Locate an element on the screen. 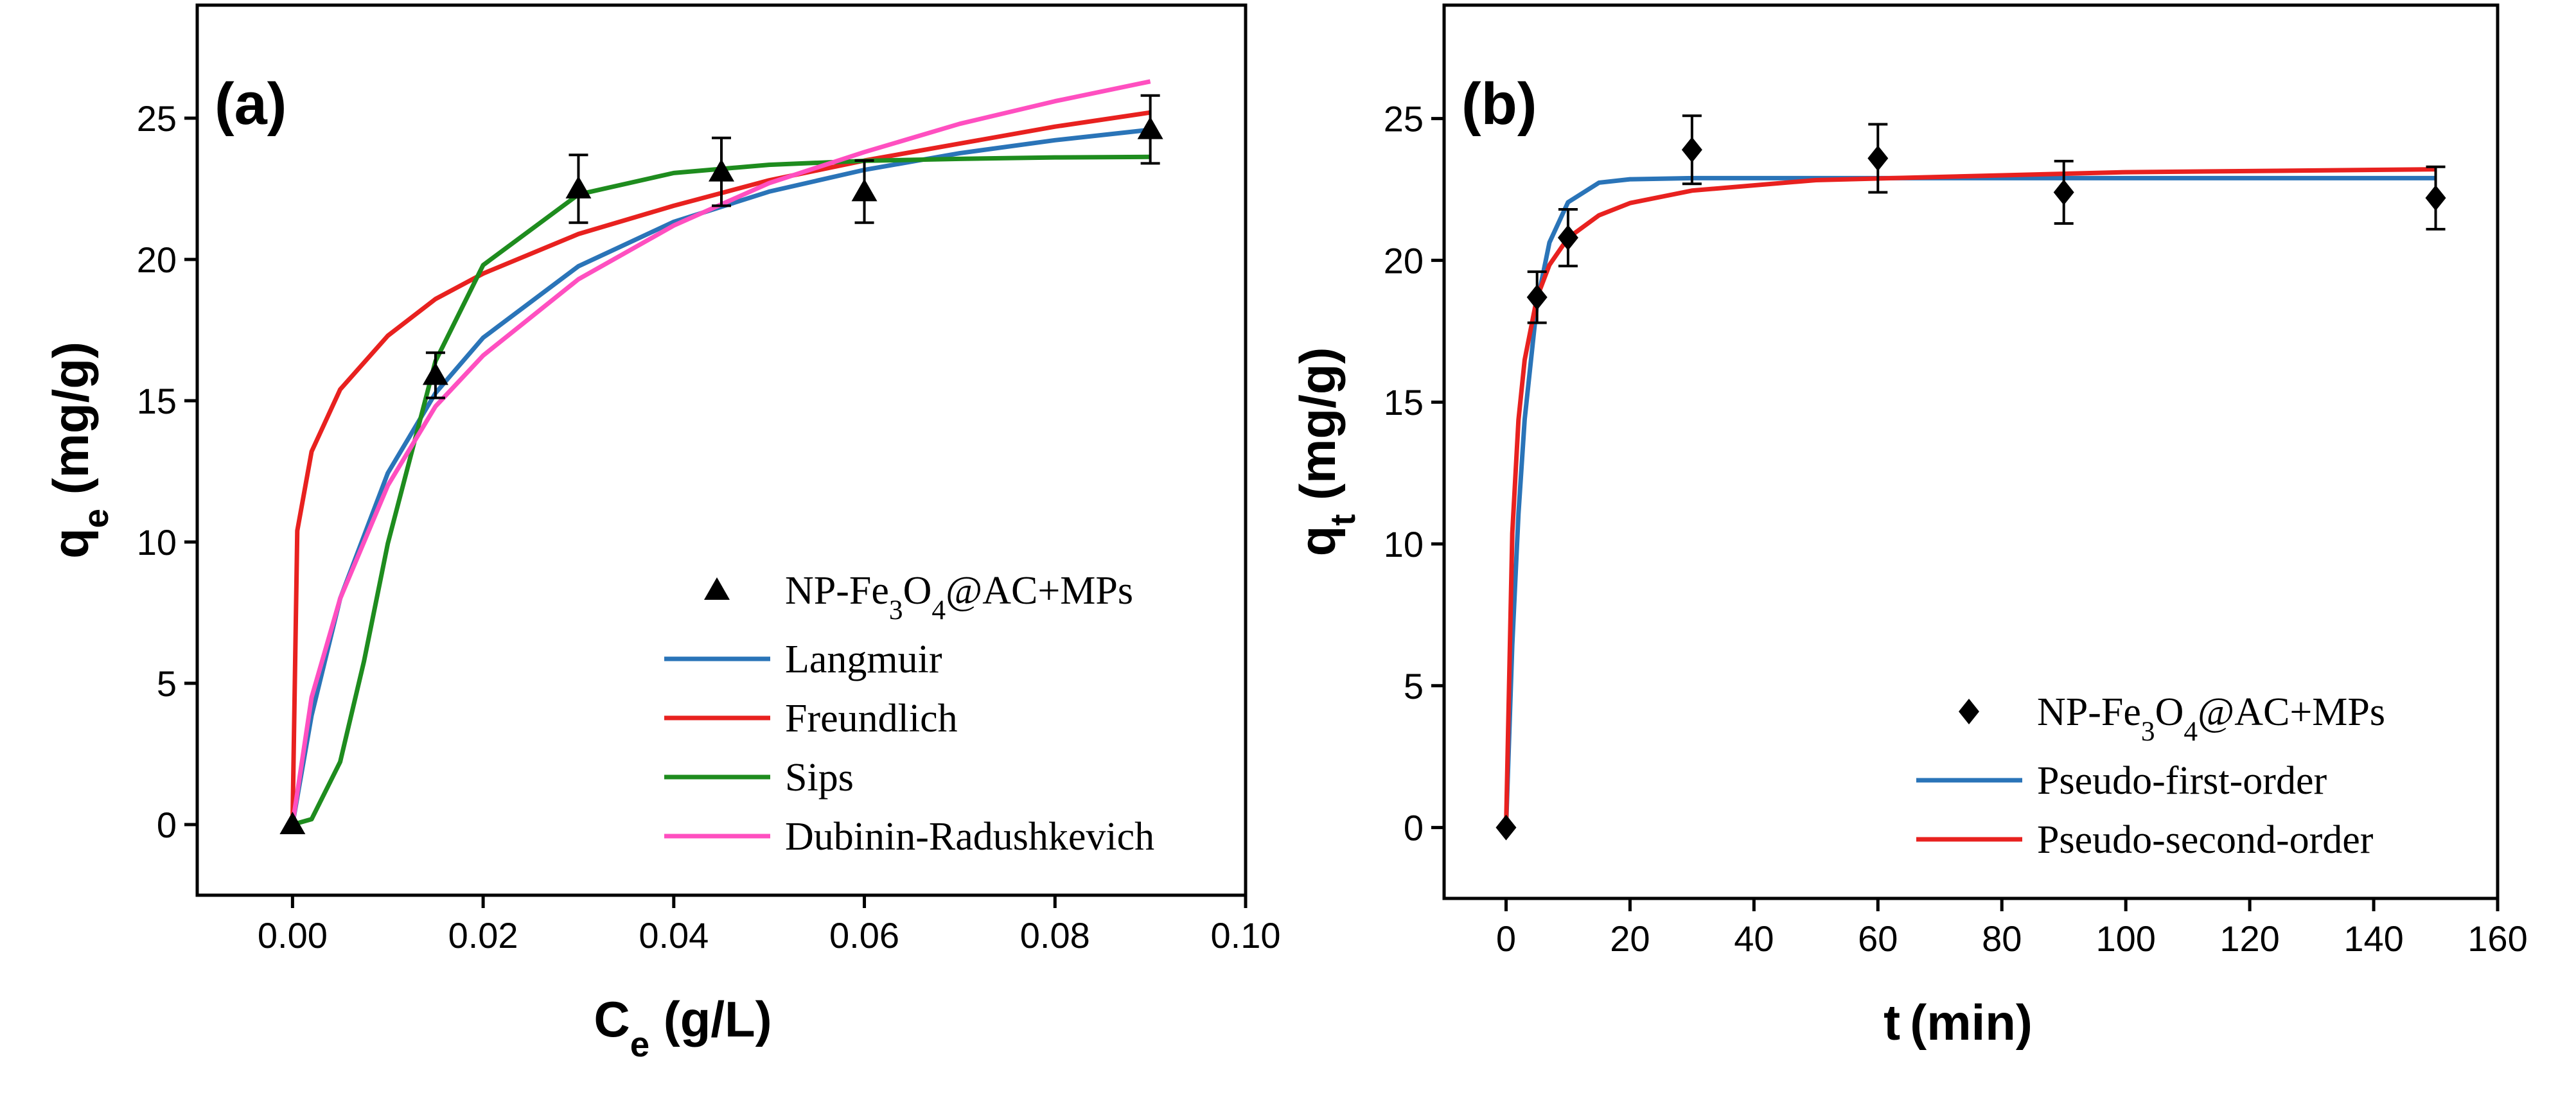  panel-label: (b) is located at coordinates (1499, 104).